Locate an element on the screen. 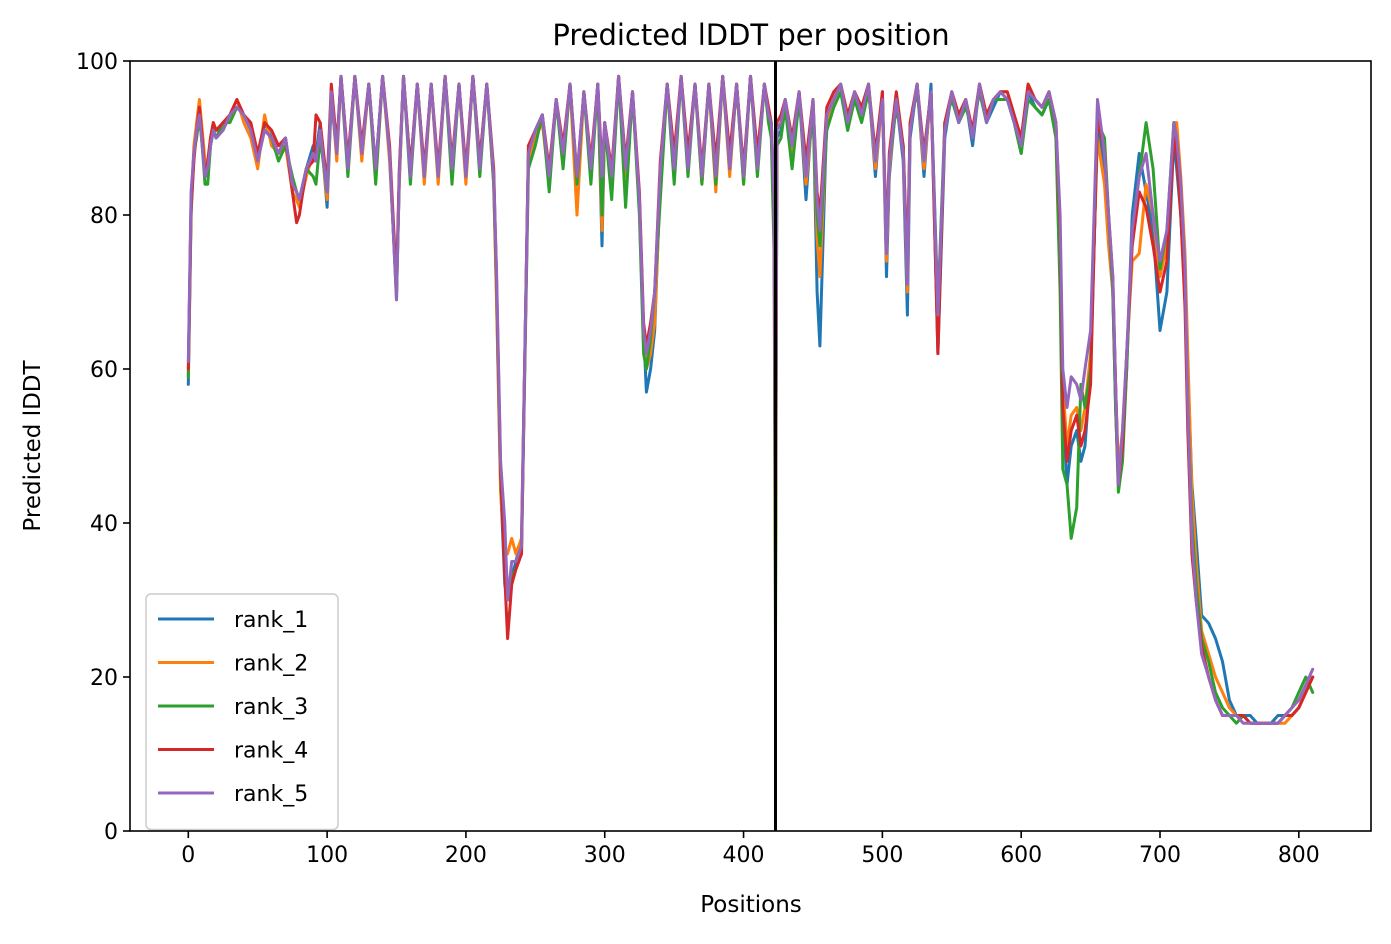  x-tick-label-700: 700 is located at coordinates (1160, 855).